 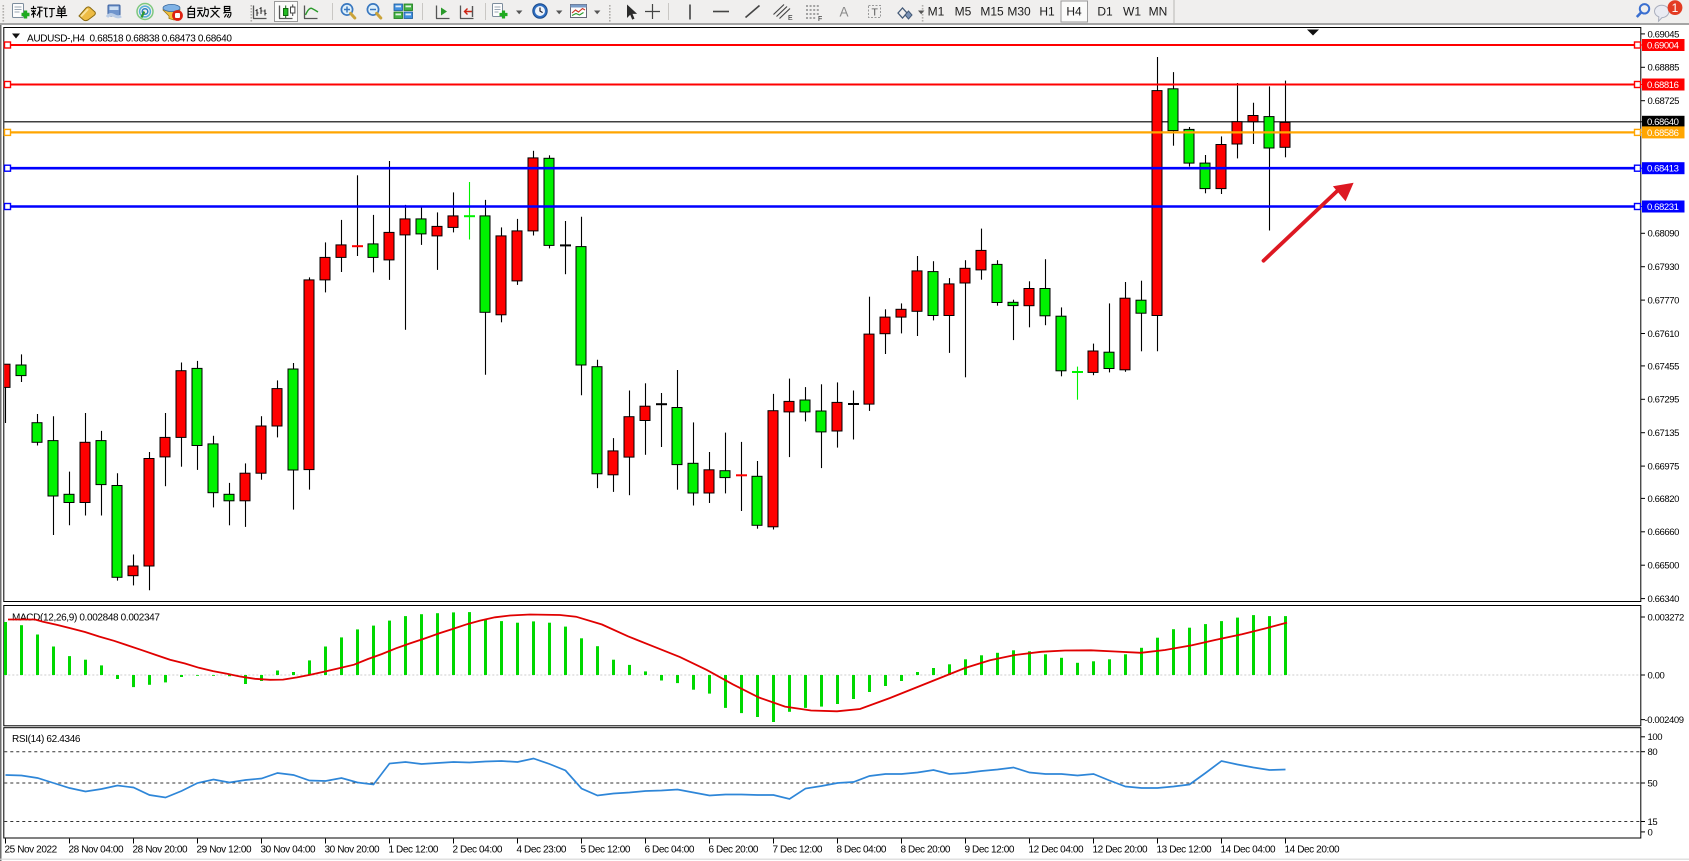 I want to click on svg-text: 0.69004, so click(x=1663, y=45).